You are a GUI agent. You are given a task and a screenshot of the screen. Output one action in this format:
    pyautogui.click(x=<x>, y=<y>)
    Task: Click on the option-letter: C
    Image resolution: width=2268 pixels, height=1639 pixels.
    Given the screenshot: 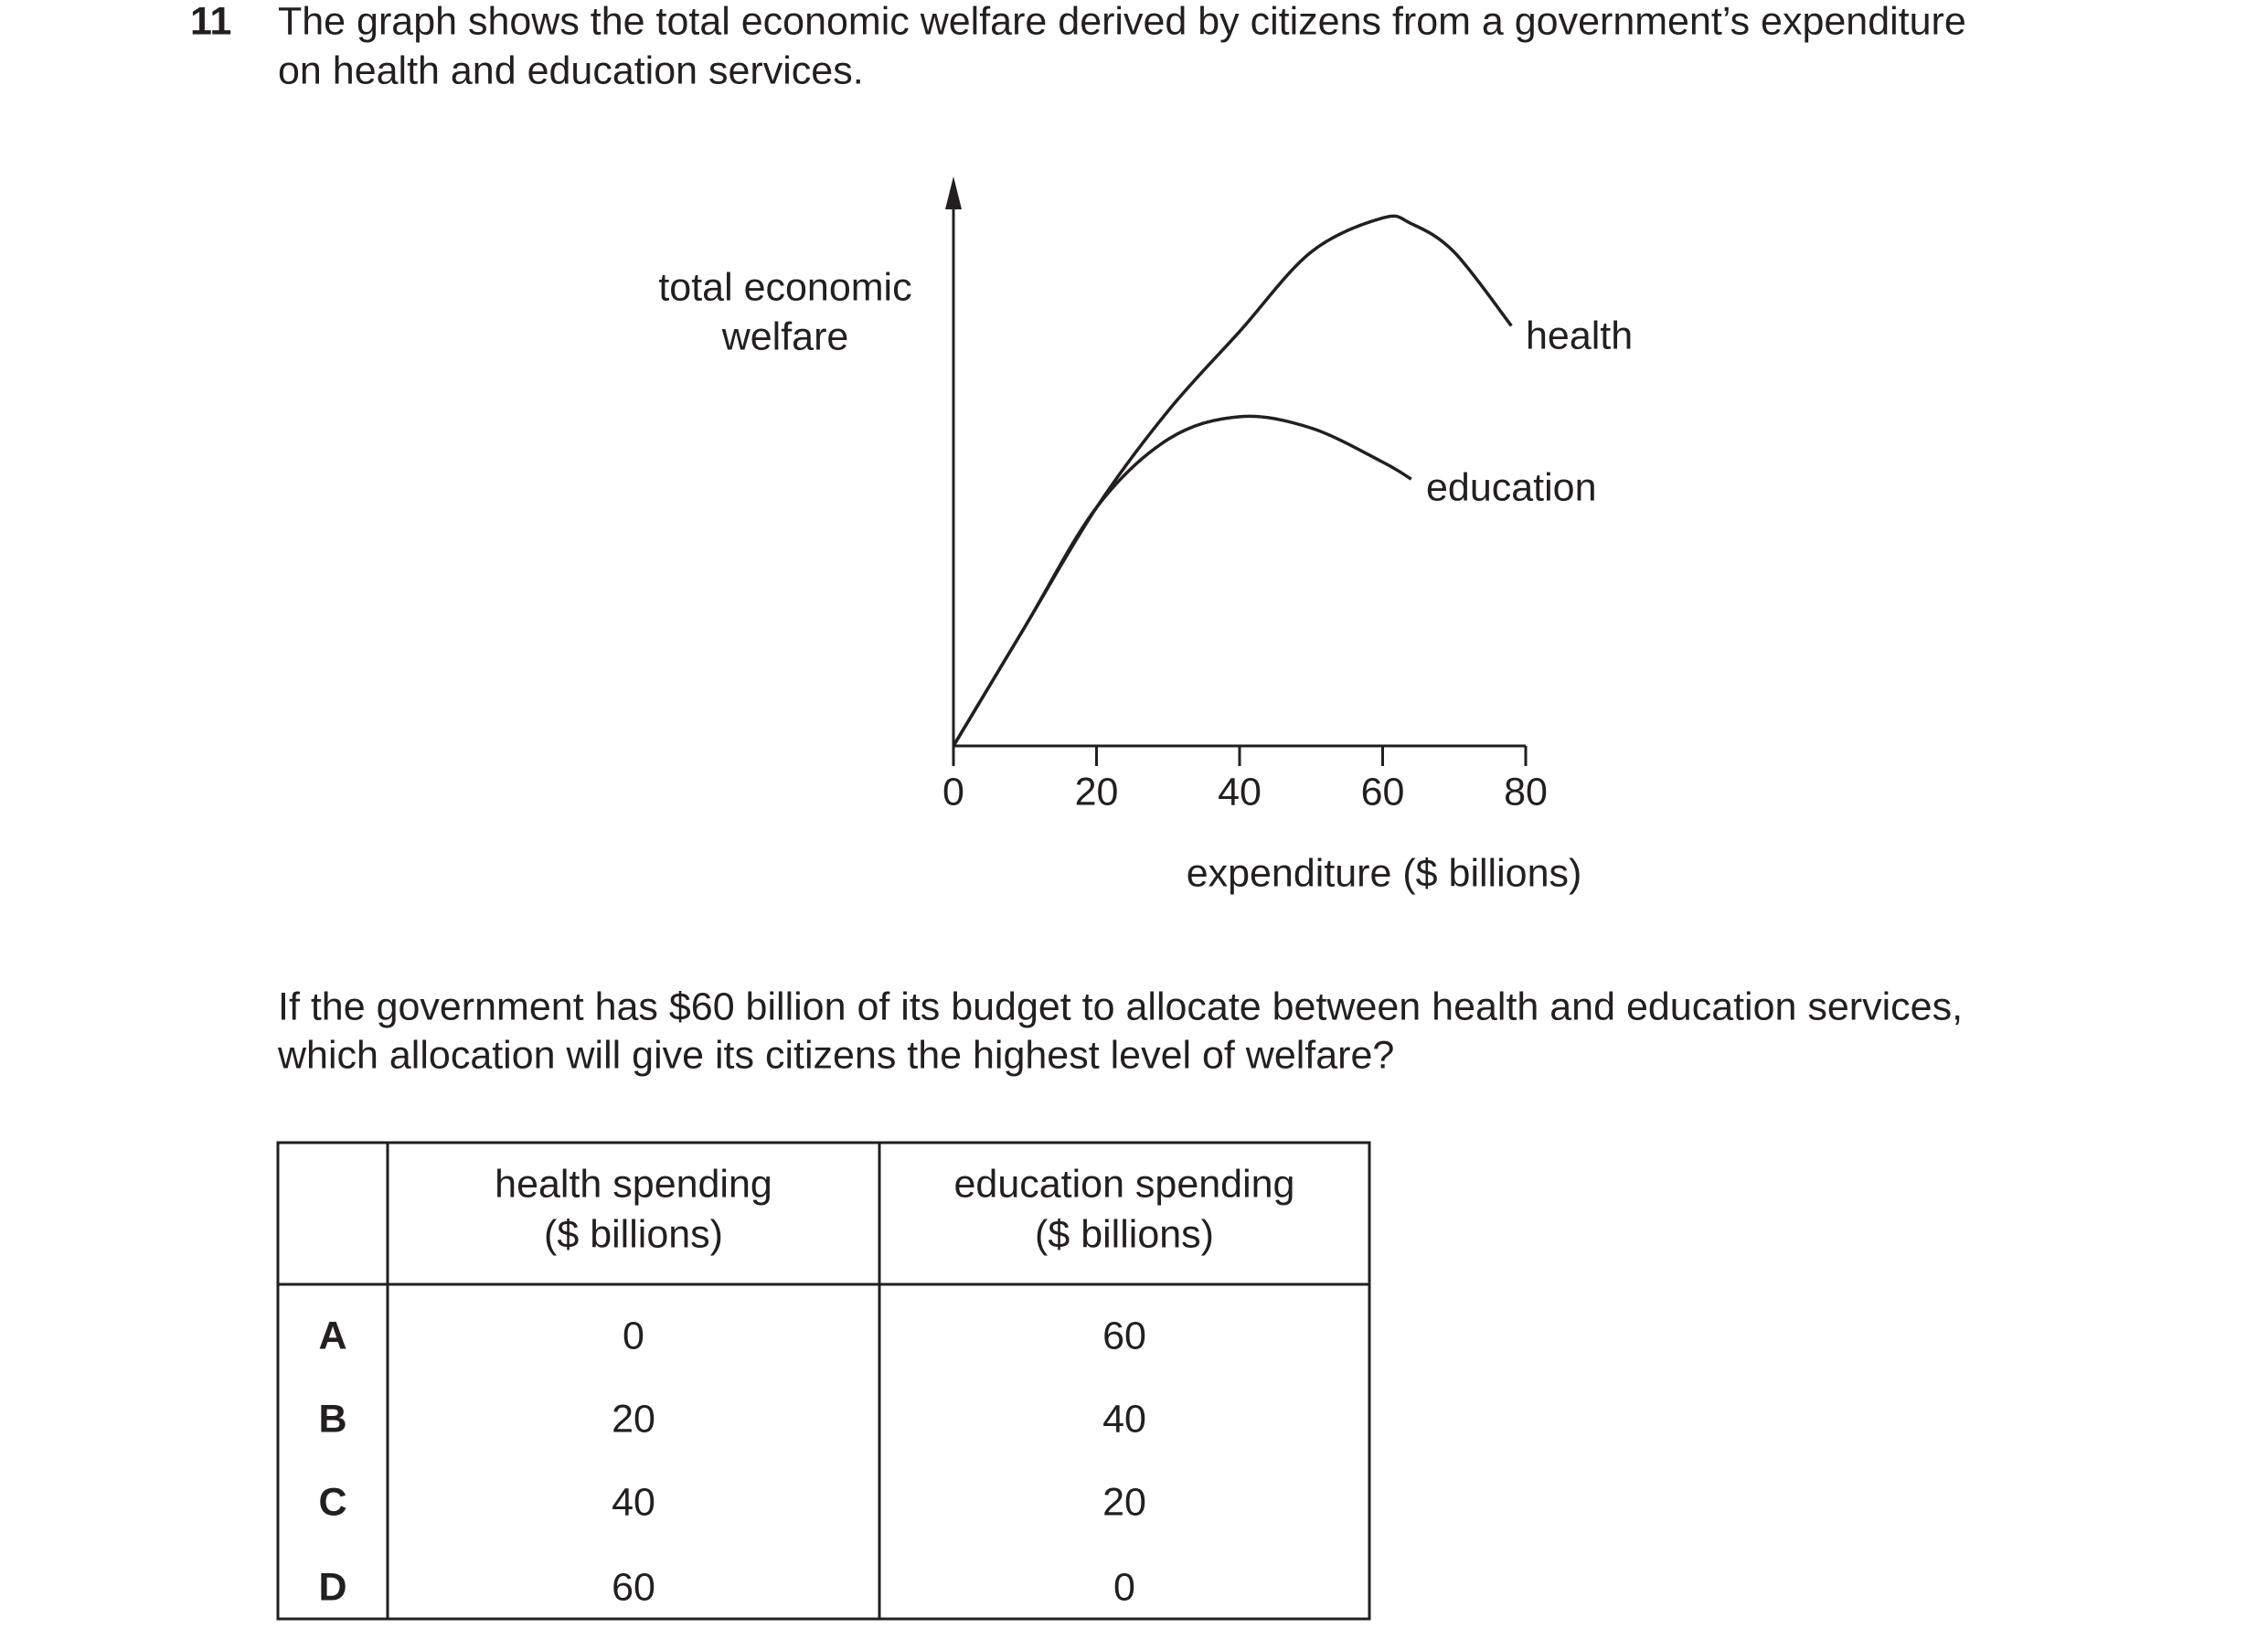 What is the action you would take?
    pyautogui.click(x=332, y=1502)
    